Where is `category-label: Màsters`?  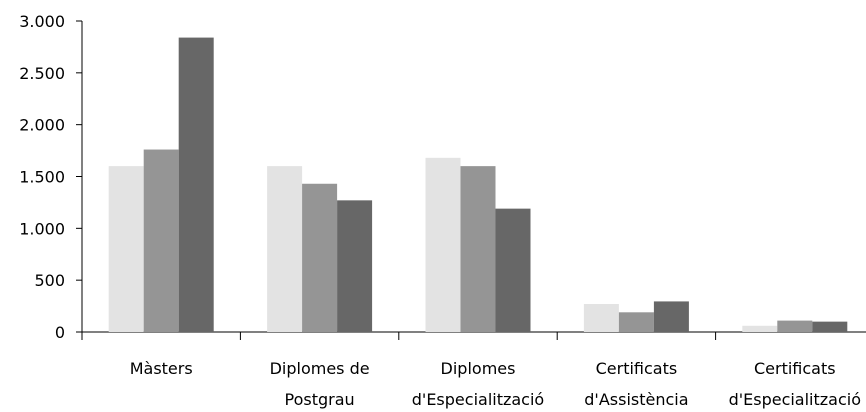
category-label: Màsters is located at coordinates (161, 368).